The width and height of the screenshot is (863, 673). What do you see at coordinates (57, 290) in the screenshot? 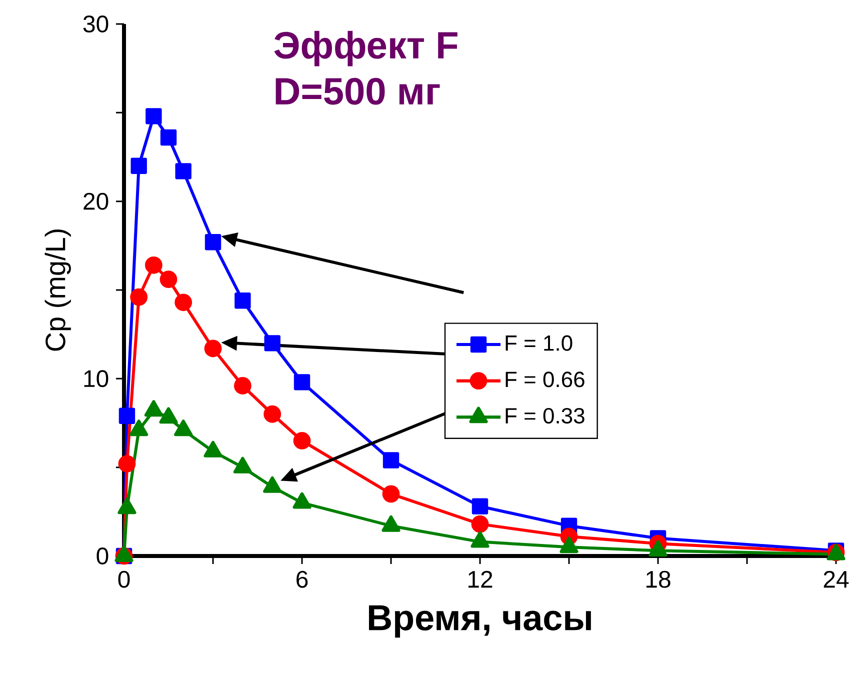
I see `y-axis-title: Cp (mg/L)` at bounding box center [57, 290].